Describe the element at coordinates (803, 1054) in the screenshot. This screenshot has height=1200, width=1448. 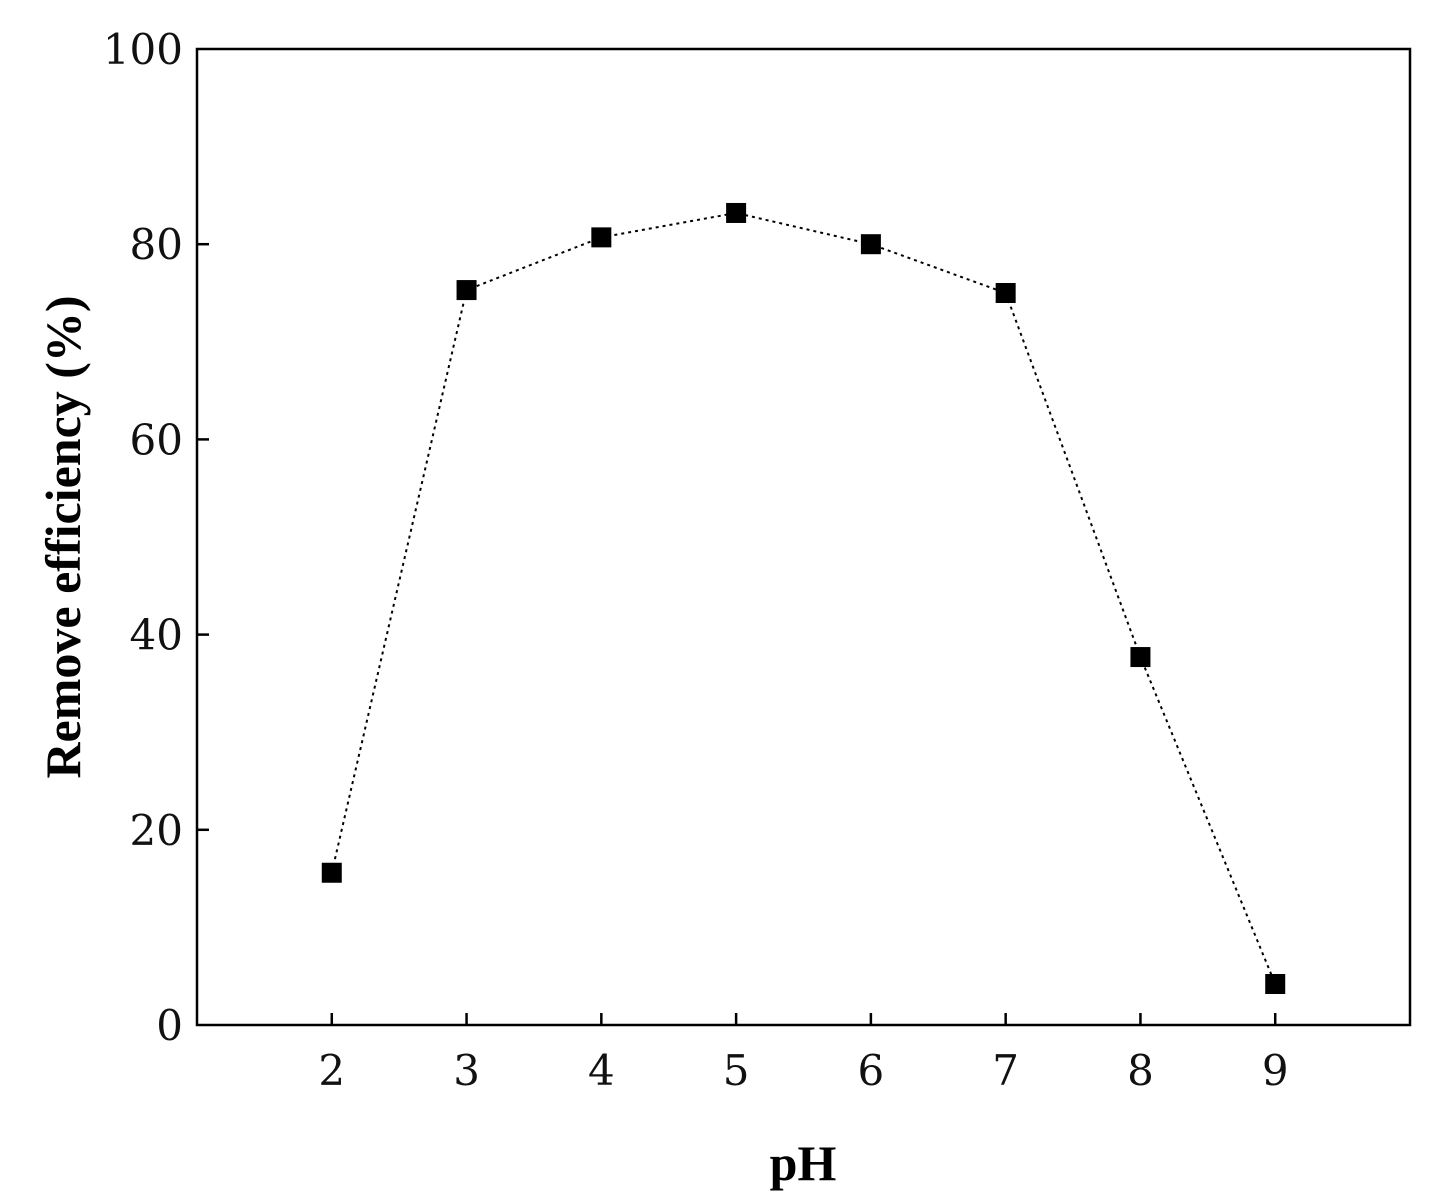
I see `x-axis: 2 3 4 5 6 7 8 9` at that location.